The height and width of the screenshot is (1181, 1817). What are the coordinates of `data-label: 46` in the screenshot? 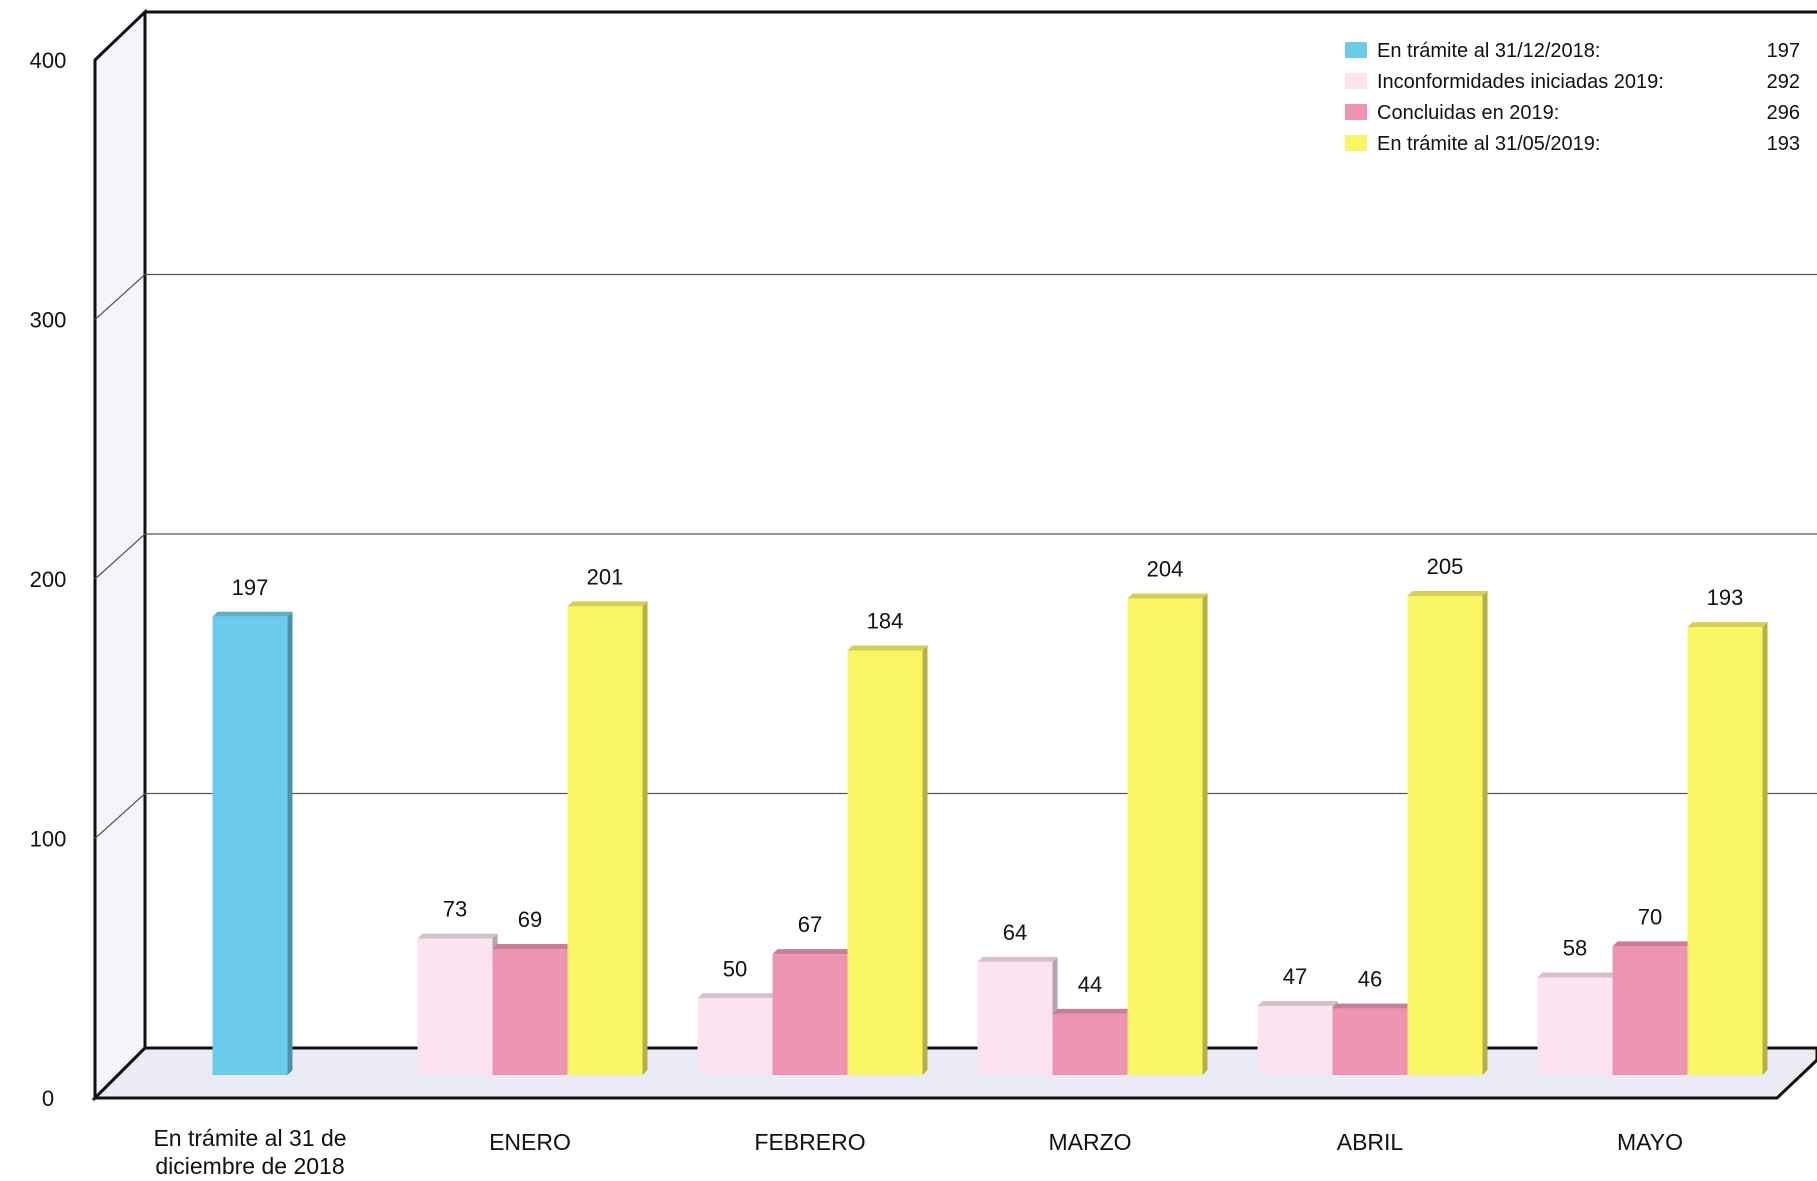 It's located at (1370, 979).